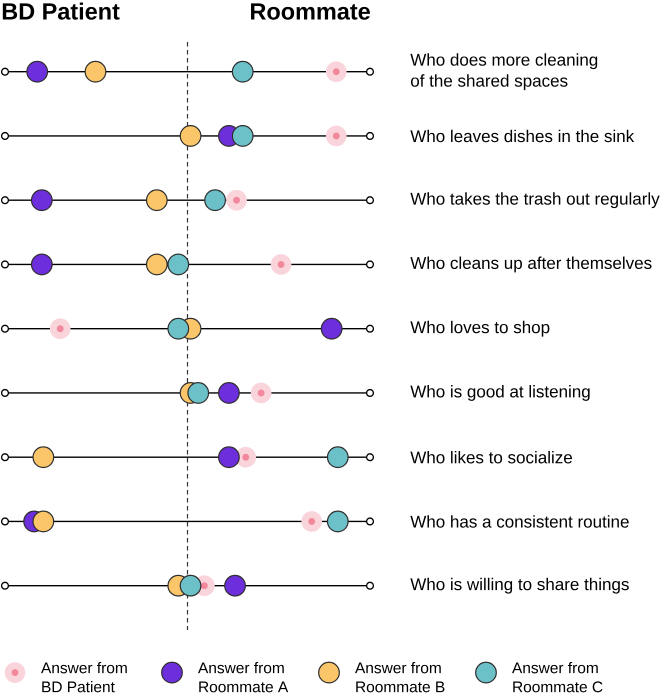  Describe the element at coordinates (519, 521) in the screenshot. I see `y-tick-label: Who has a consistent routine` at that location.